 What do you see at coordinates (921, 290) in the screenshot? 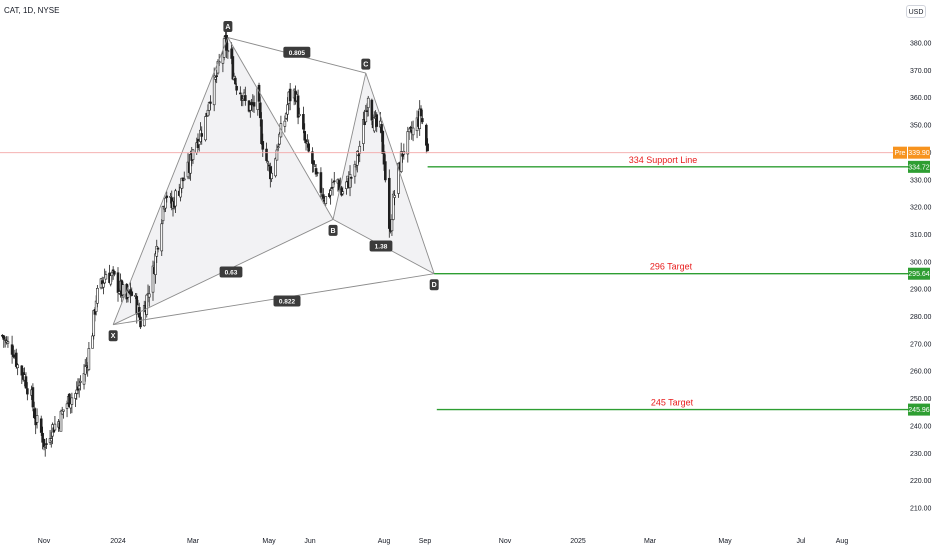
I see `y-tick-label: 290.00` at bounding box center [921, 290].